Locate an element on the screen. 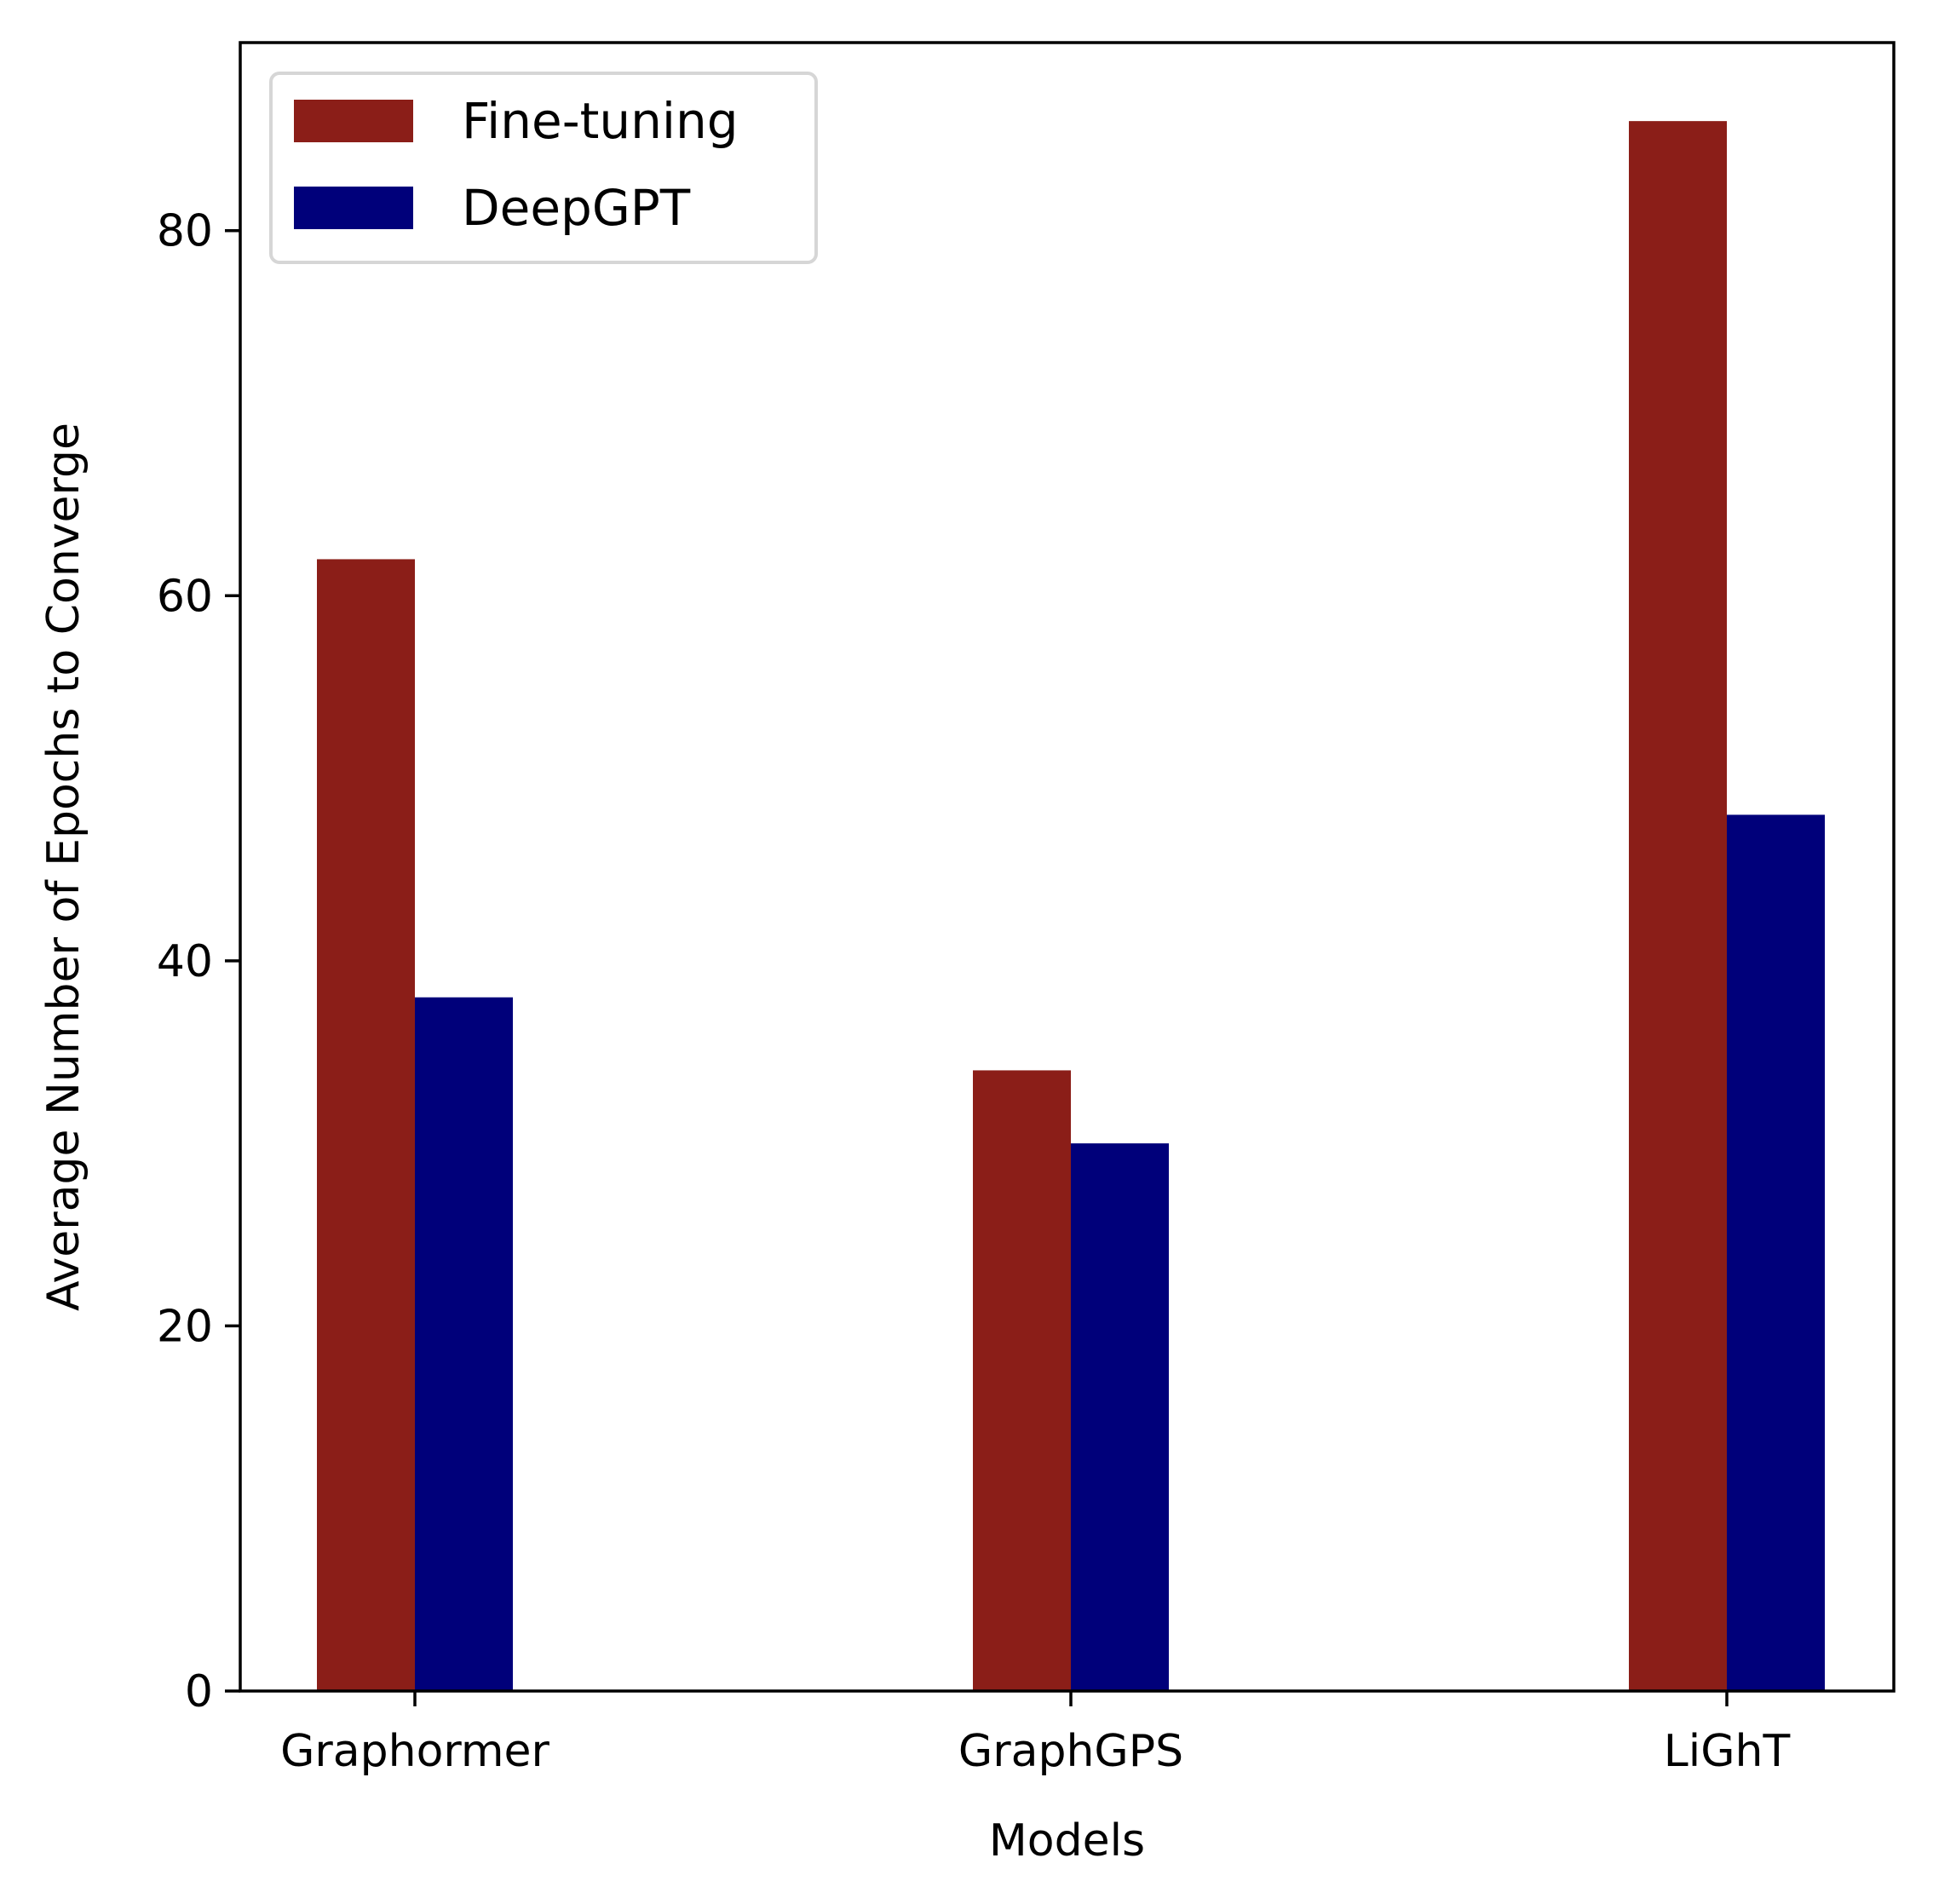 The height and width of the screenshot is (1904, 1933). y-tick-label: 40 is located at coordinates (185, 961).